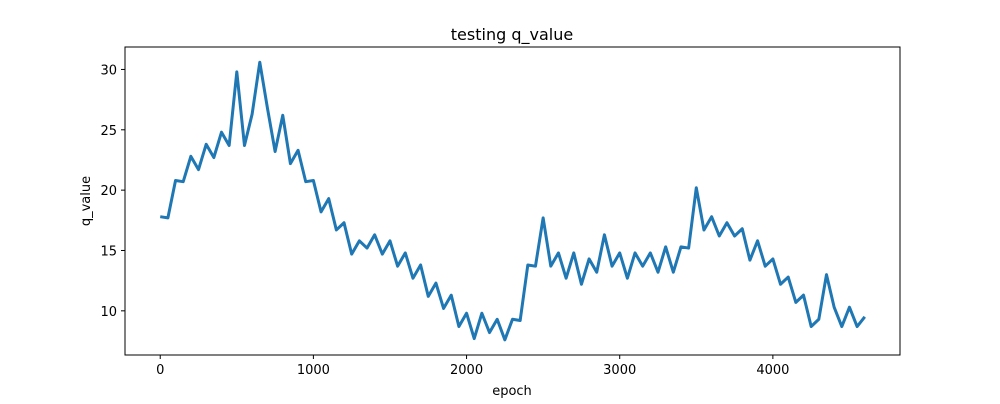  Describe the element at coordinates (108, 251) in the screenshot. I see `y-tick-label: 15` at that location.